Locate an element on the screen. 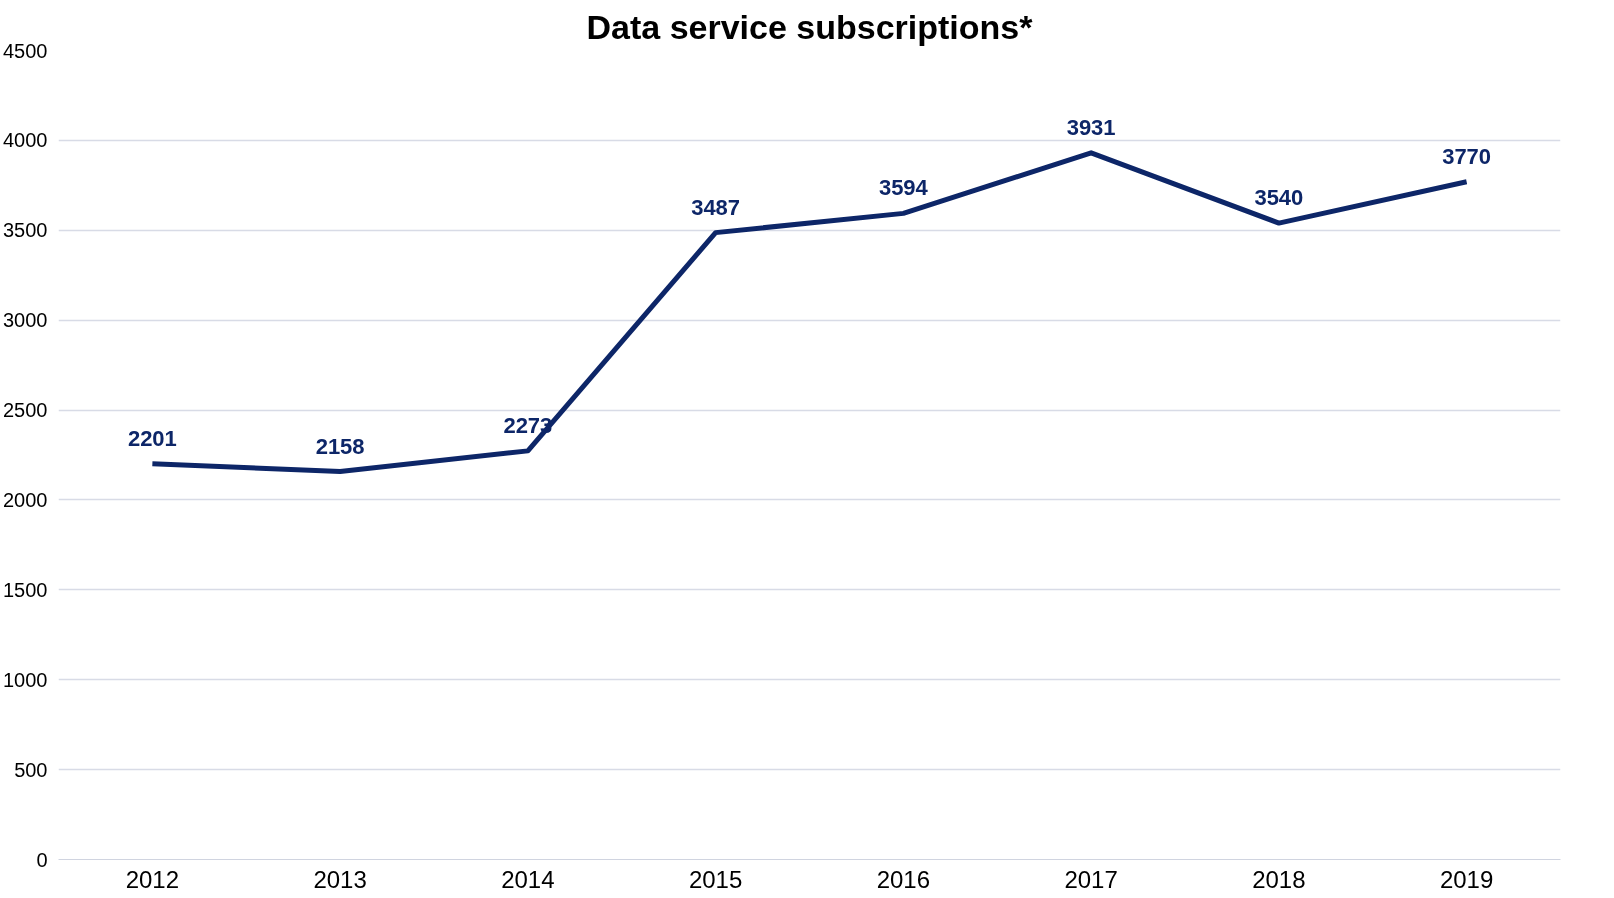 The height and width of the screenshot is (898, 1614). y-tick-label: 4000 is located at coordinates (25, 140).